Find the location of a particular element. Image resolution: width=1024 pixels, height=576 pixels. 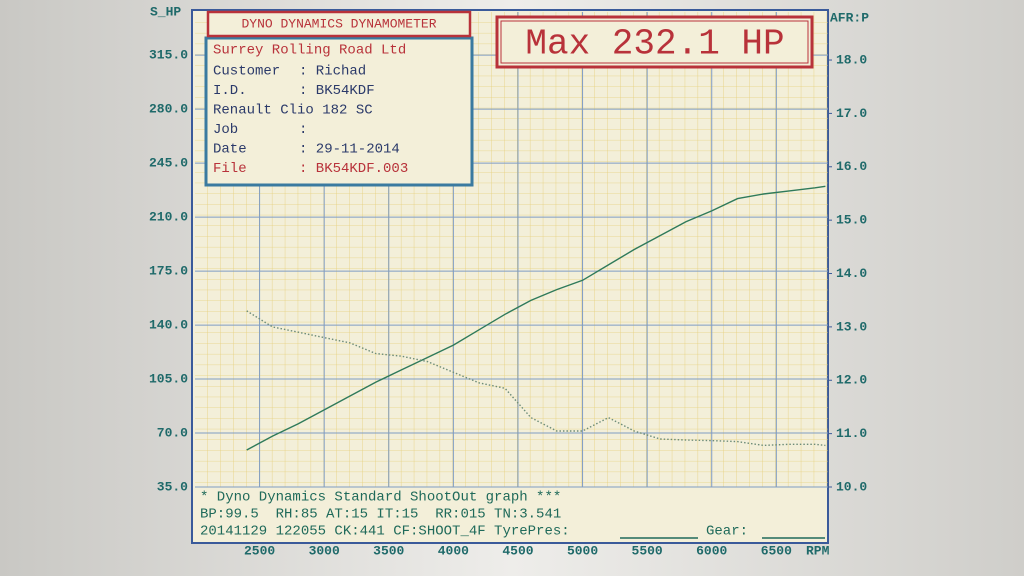

info-value: : BK54KDF is located at coordinates (337, 91).